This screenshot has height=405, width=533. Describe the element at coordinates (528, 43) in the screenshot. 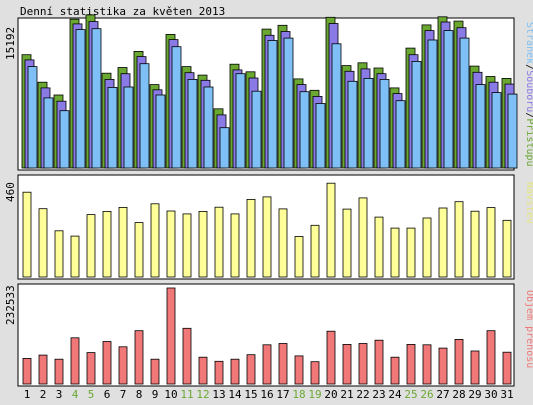

I see `legend-stranek: Stránek` at that location.